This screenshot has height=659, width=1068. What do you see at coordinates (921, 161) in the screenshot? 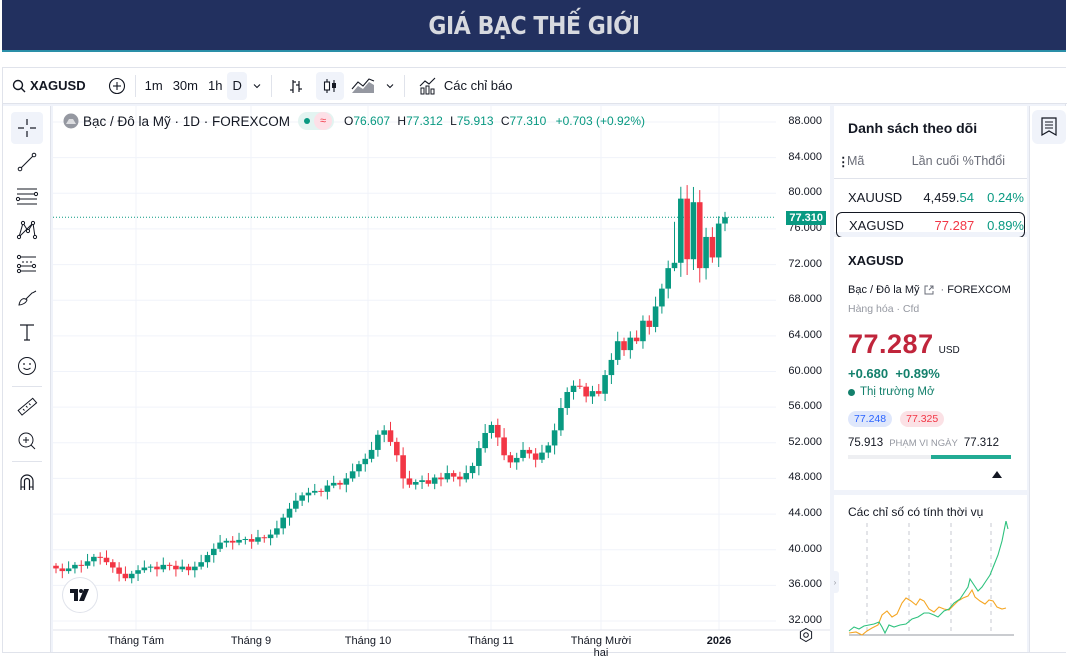
I see `watchlist-header: ⋮ Mã Lần cuối %Thđổi` at bounding box center [921, 161].